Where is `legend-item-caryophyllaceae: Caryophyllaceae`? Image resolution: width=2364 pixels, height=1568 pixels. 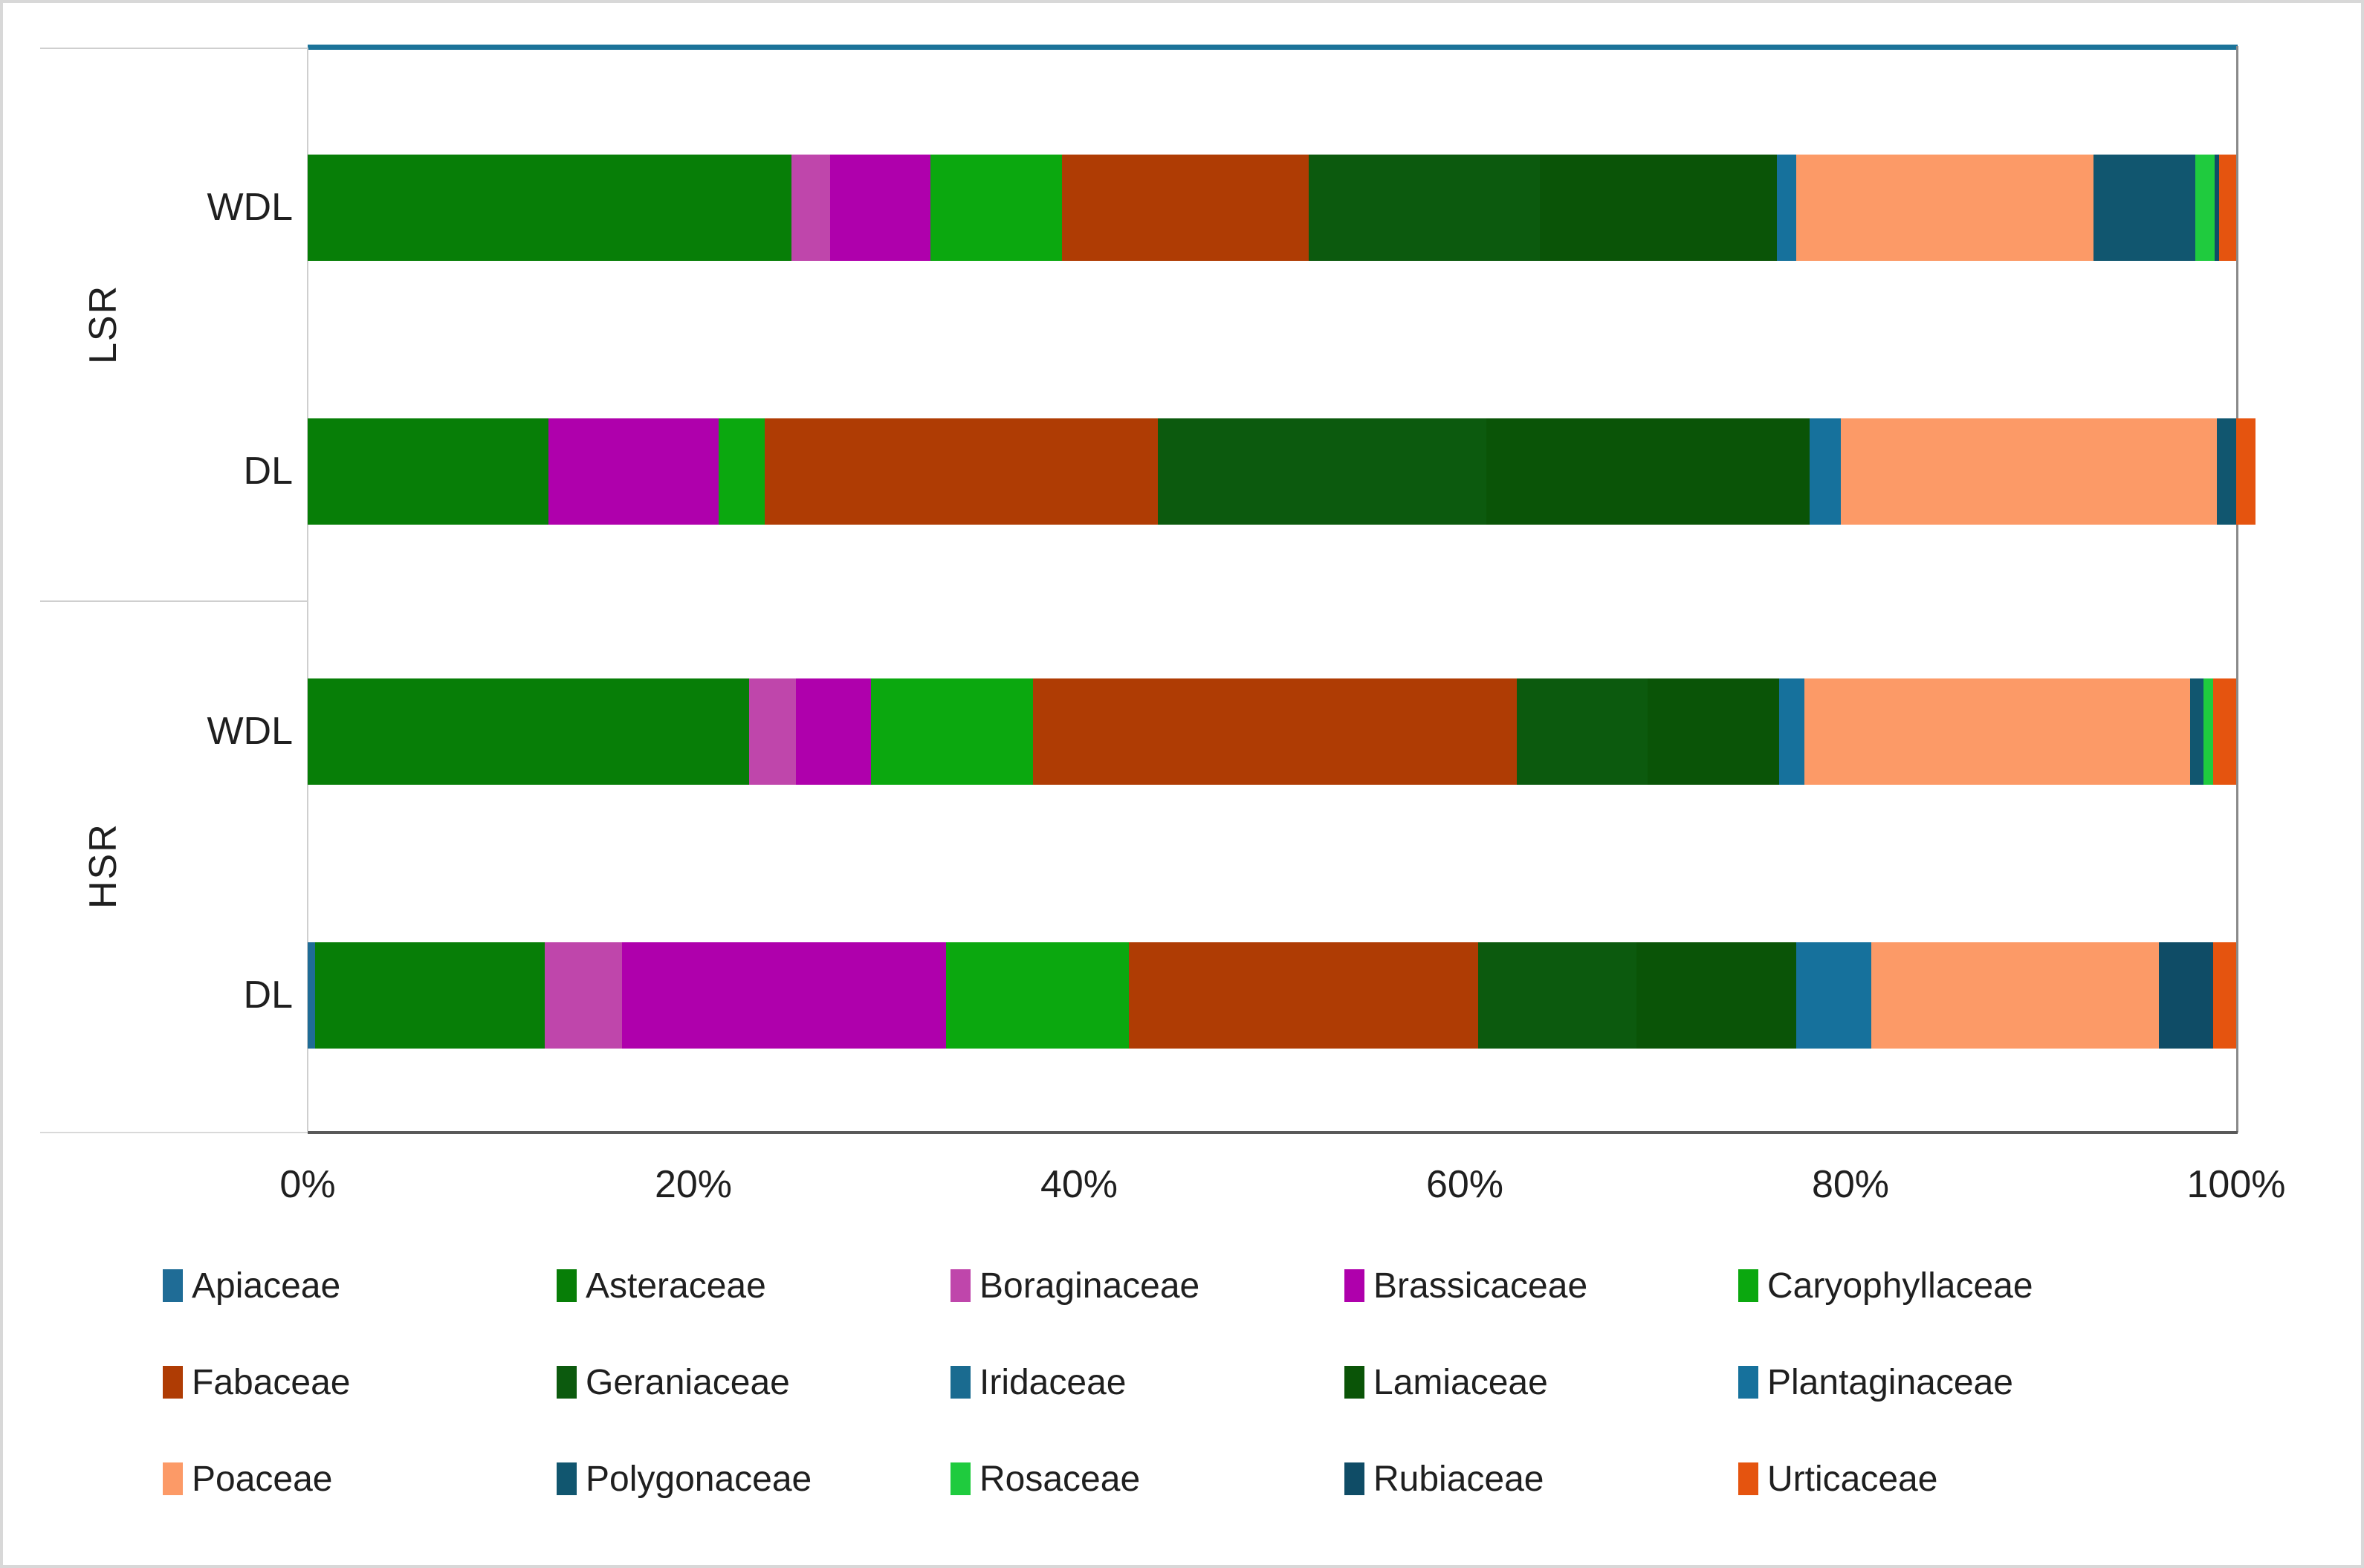 legend-item-caryophyllaceae: Caryophyllaceae is located at coordinates (1935, 1285).